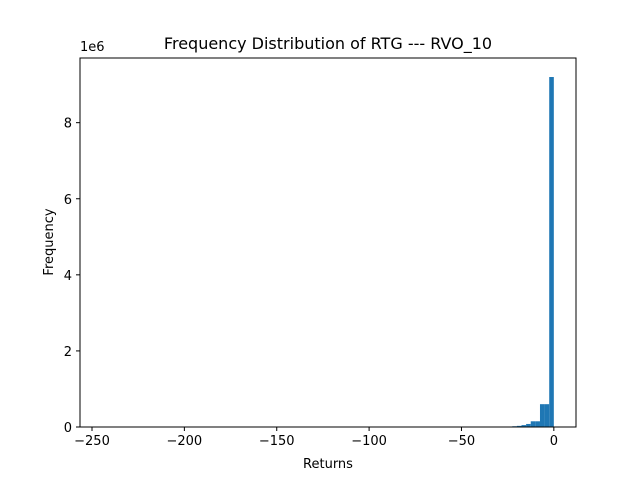  Describe the element at coordinates (68, 352) in the screenshot. I see `y-tick-label: 2` at that location.